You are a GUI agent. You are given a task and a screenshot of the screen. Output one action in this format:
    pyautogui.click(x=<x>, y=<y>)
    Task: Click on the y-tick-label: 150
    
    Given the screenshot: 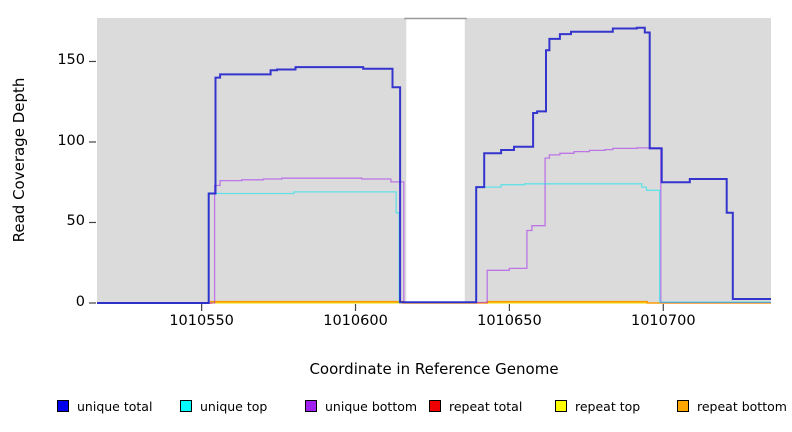 What is the action you would take?
    pyautogui.click(x=71, y=60)
    